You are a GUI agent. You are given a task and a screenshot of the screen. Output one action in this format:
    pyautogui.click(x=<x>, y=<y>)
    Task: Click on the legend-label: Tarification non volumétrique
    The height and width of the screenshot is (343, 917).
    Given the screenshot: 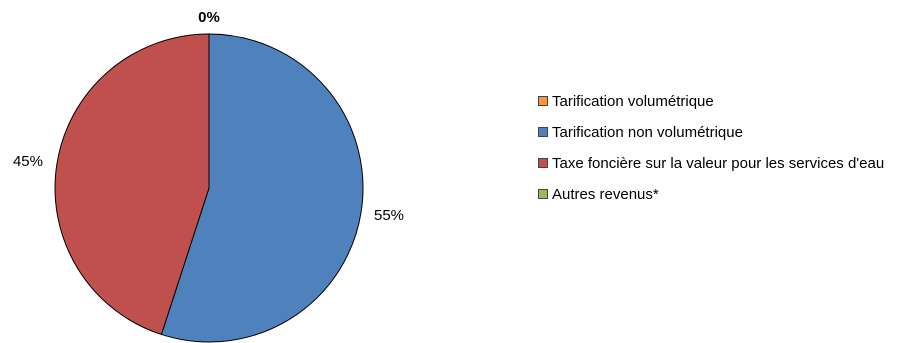 What is the action you would take?
    pyautogui.click(x=647, y=132)
    